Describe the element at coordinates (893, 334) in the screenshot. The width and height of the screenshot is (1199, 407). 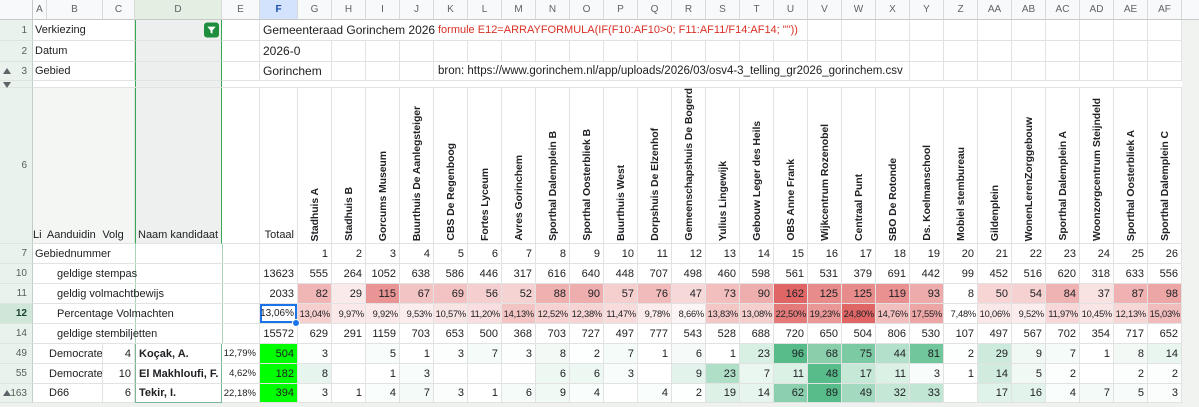
I see `grid-cell: 806` at that location.